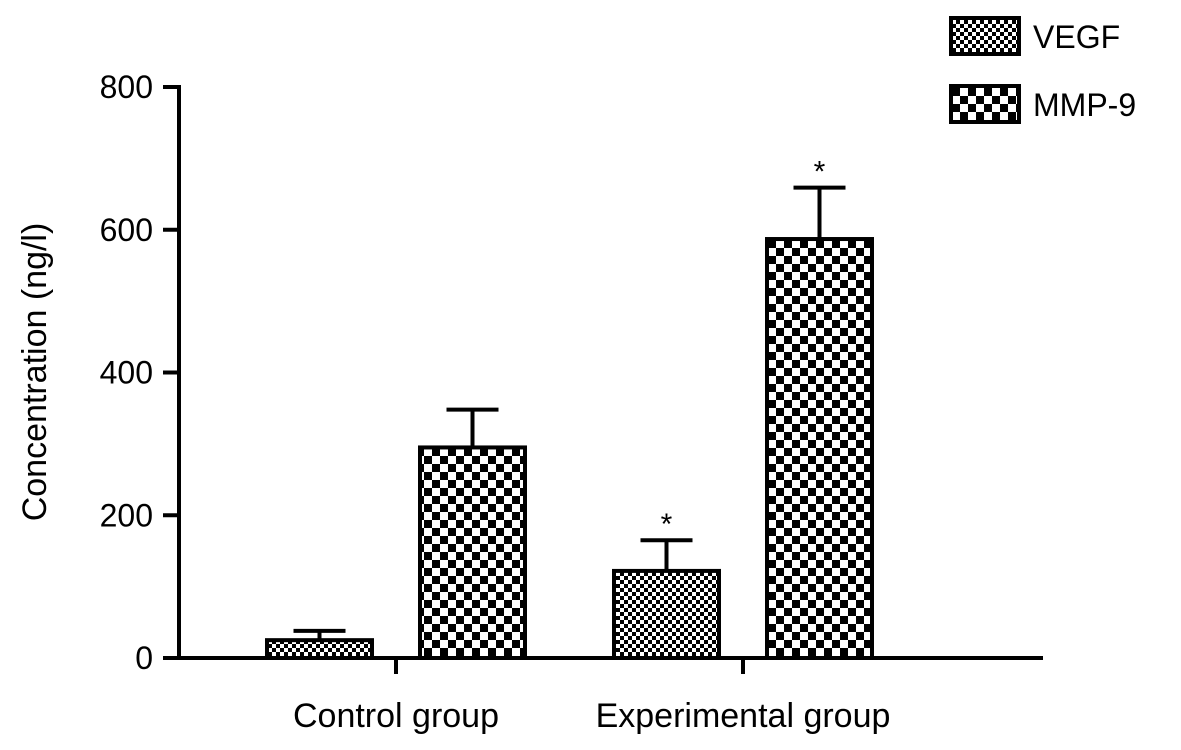  What do you see at coordinates (35, 372) in the screenshot?
I see `y-axis-label: Concentration (ng/l)` at bounding box center [35, 372].